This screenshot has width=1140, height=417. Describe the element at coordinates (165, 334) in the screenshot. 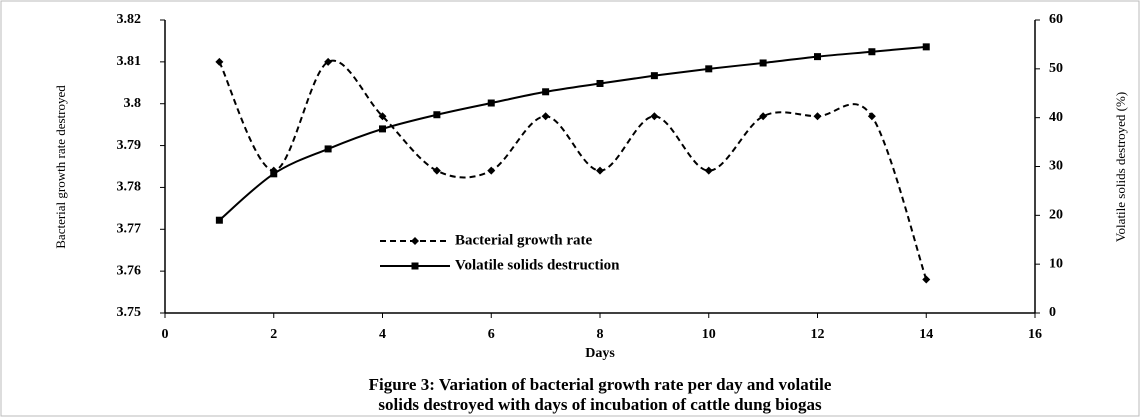

I see `x-tick-label: 0` at that location.